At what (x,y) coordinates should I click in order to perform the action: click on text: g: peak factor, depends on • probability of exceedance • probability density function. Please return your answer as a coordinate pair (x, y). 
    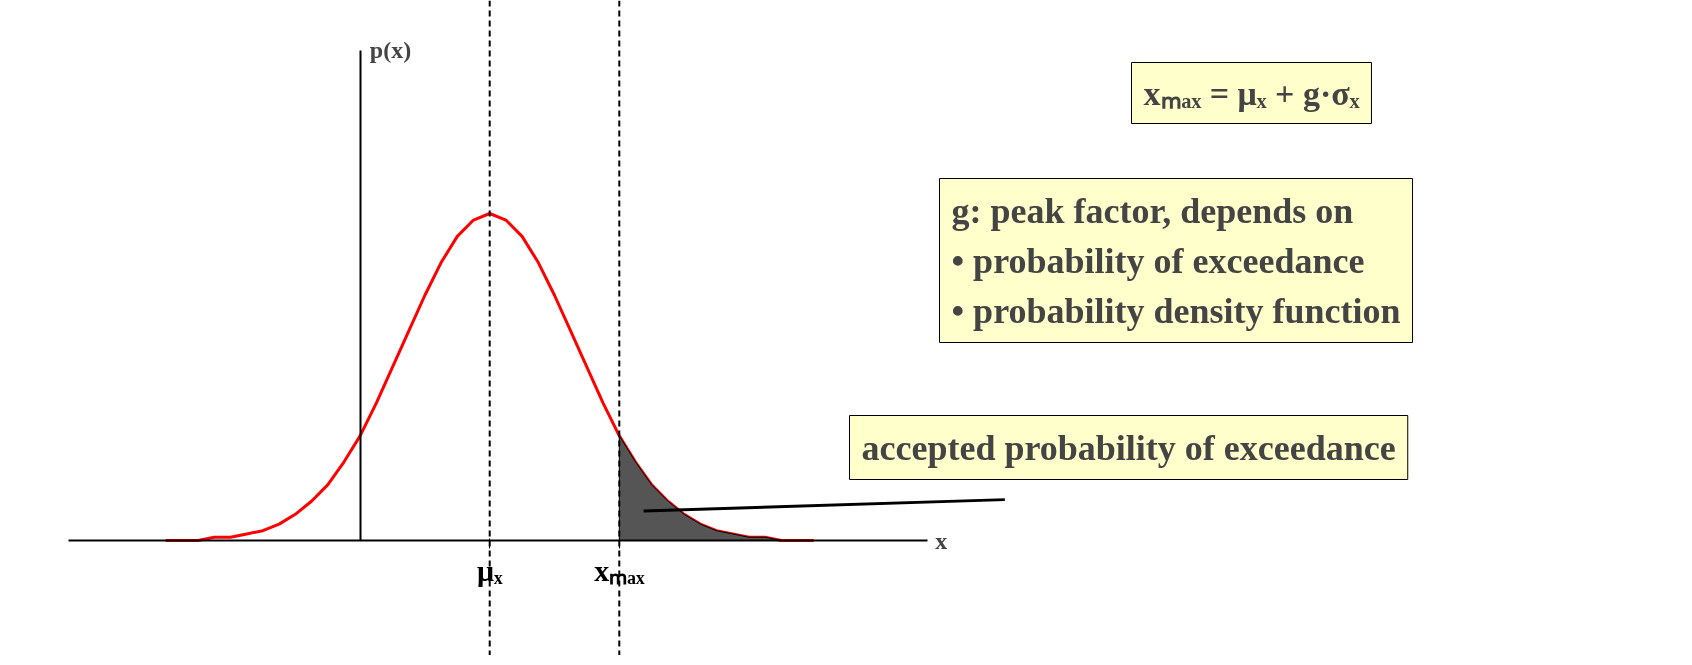
    Looking at the image, I should click on (1176, 260).